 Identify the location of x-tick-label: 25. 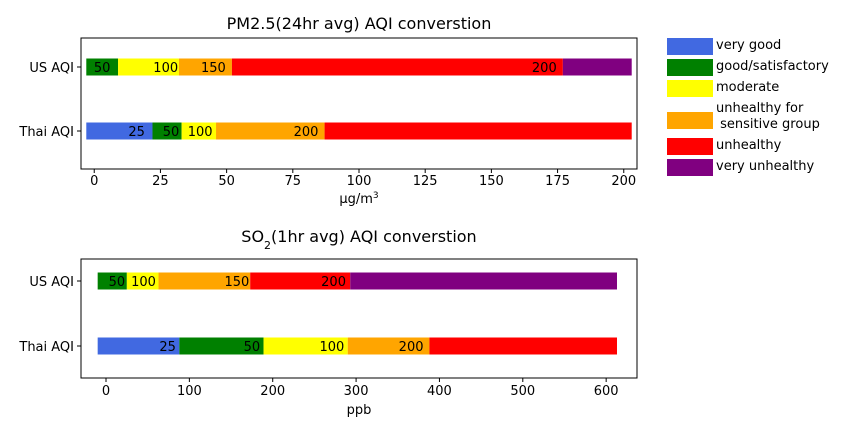
(160, 181).